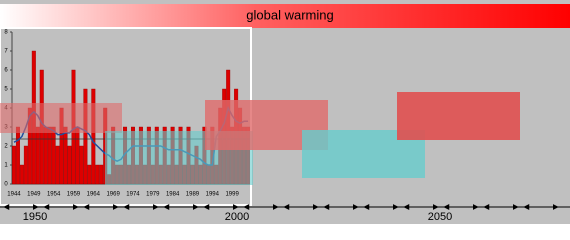  What do you see at coordinates (193, 195) in the screenshot?
I see `x-tick-label: 1989` at bounding box center [193, 195].